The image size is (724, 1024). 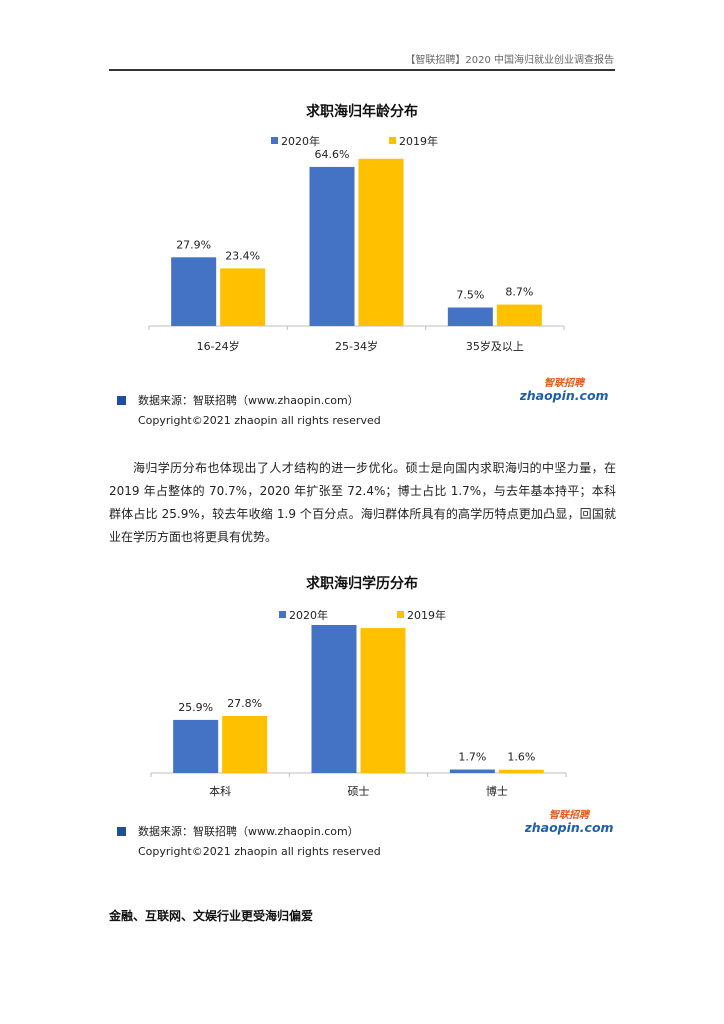 I want to click on data-label: 23.4%, so click(x=242, y=255).